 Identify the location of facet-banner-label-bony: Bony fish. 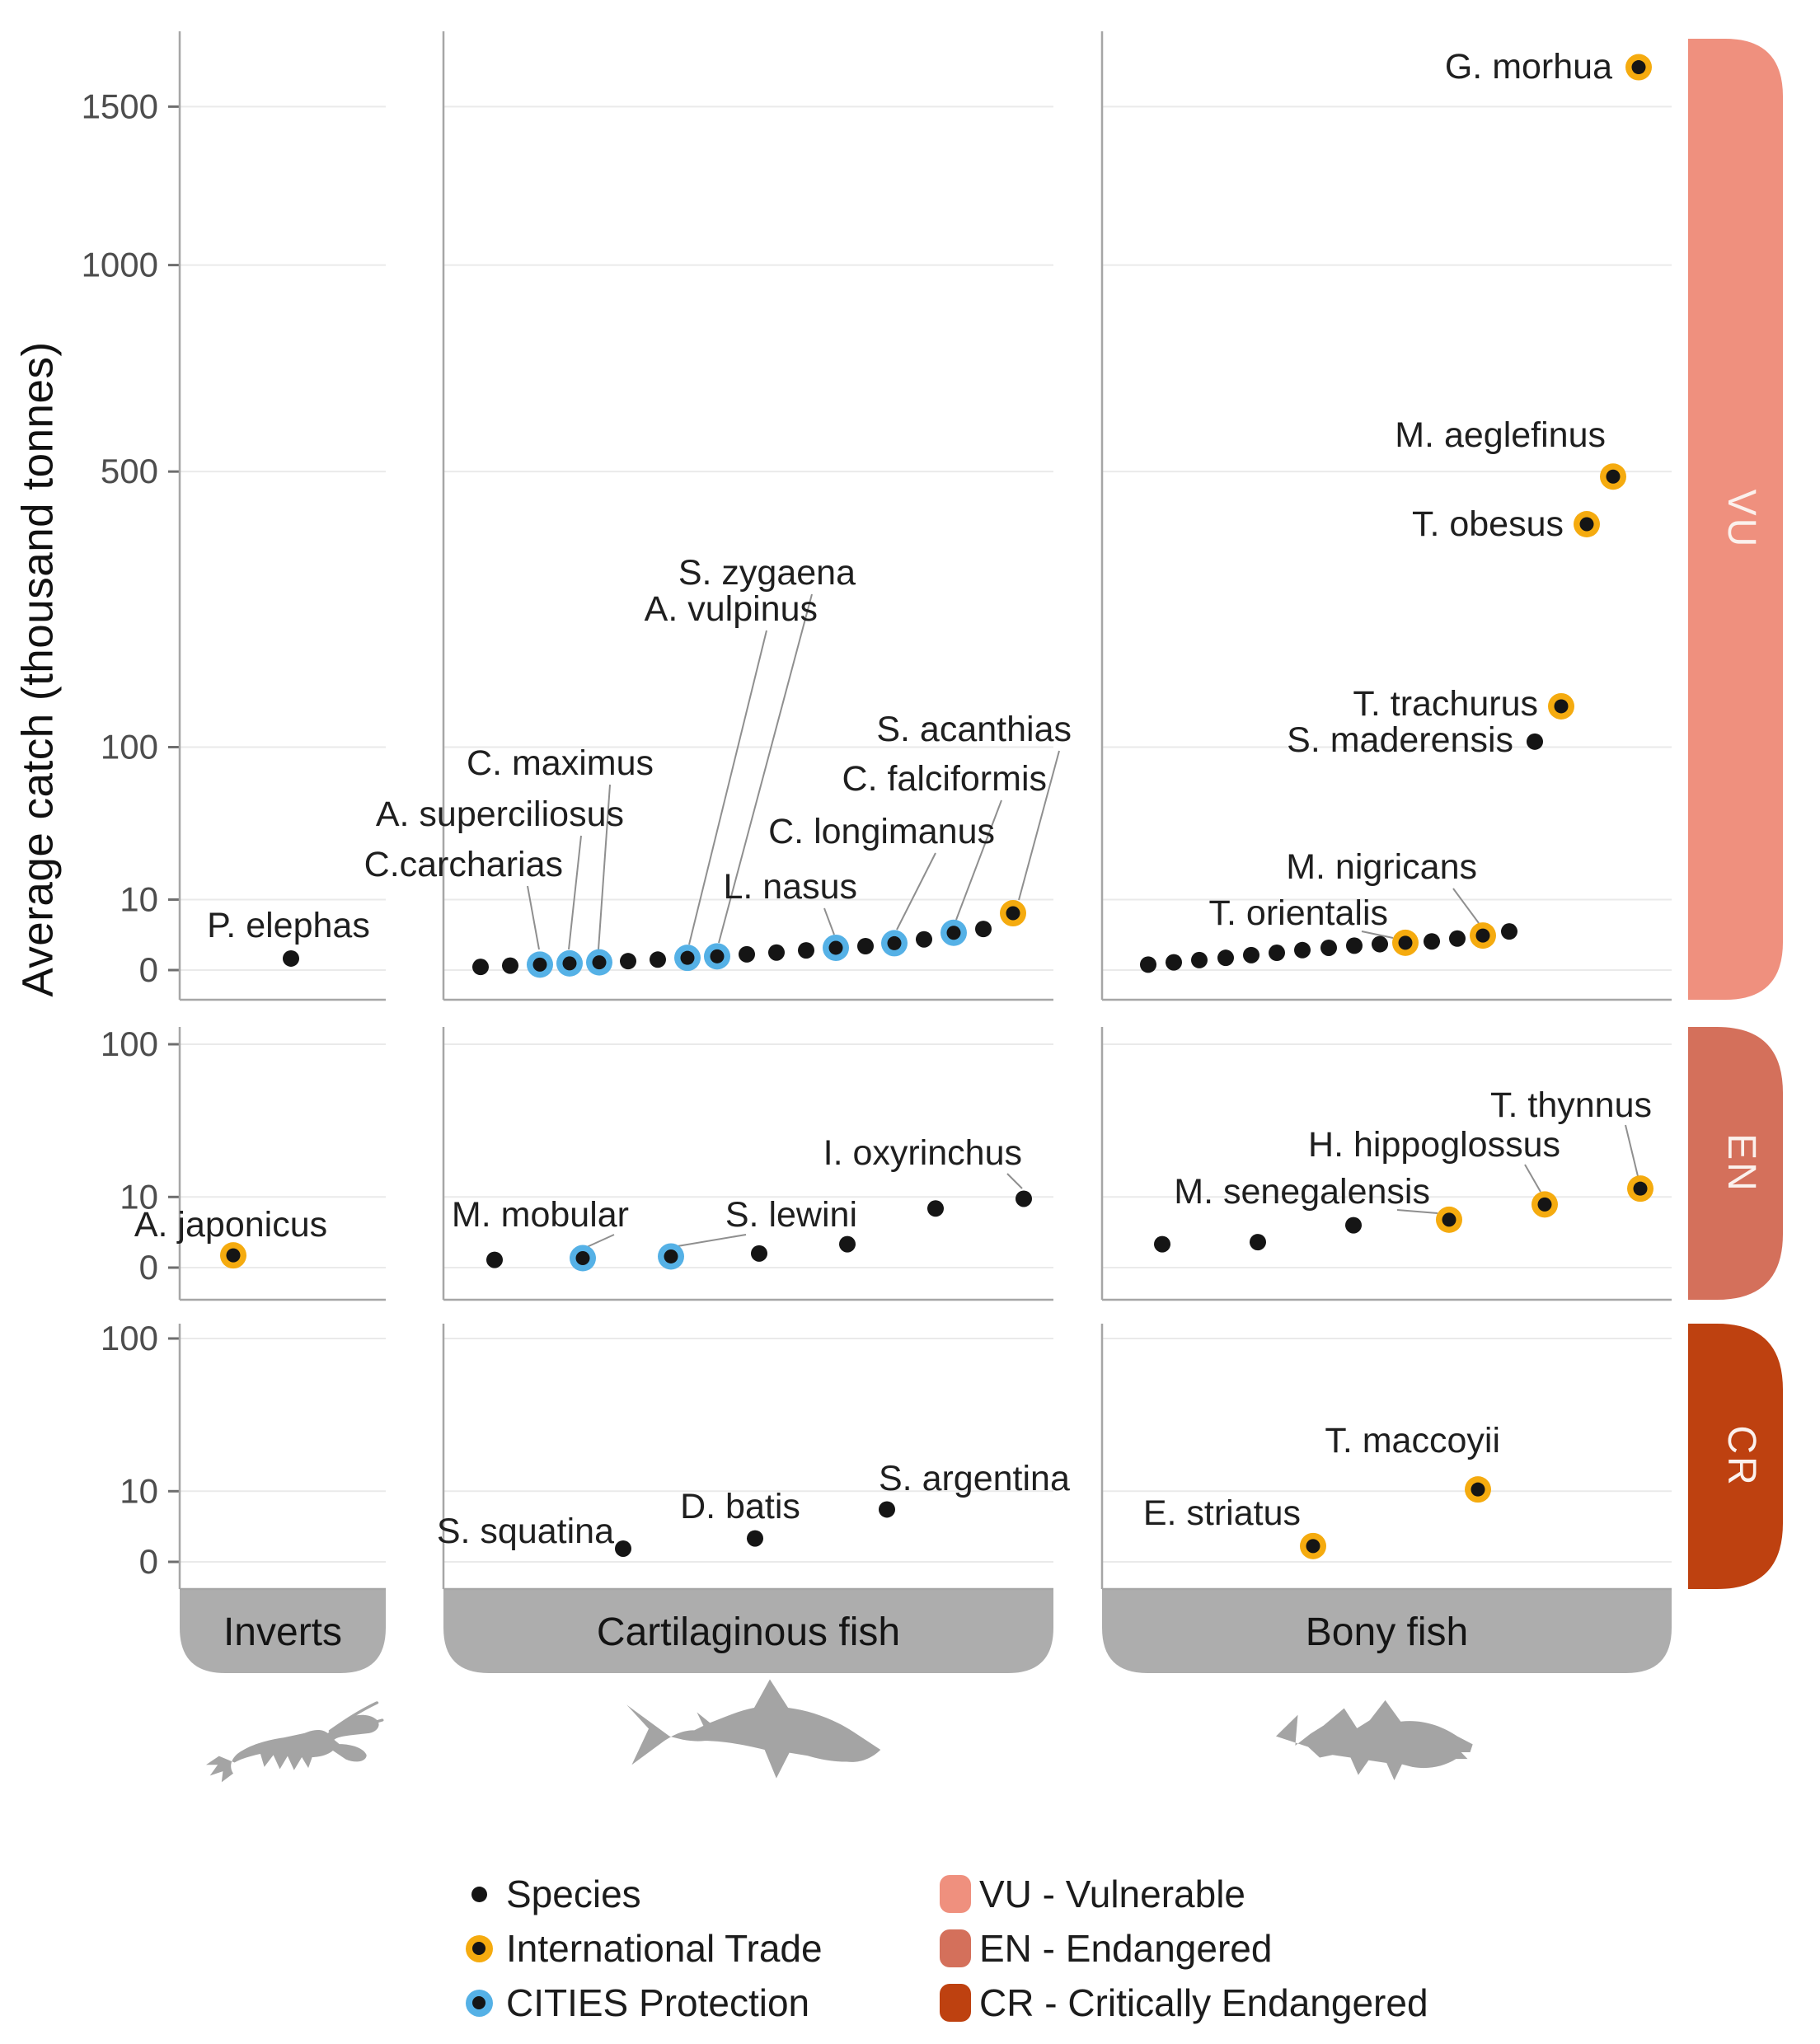
(1387, 1632).